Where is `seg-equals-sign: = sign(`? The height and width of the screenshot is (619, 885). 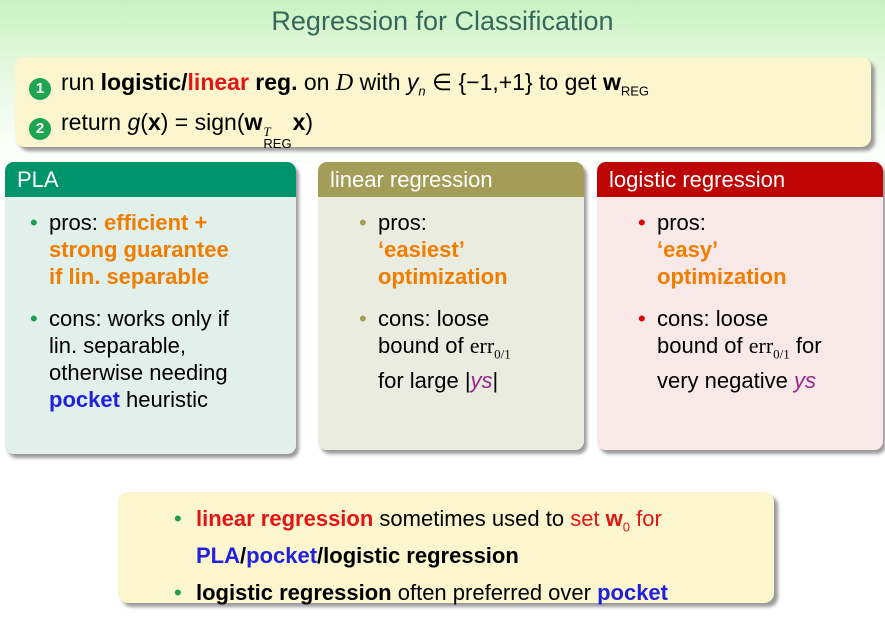
seg-equals-sign: = sign( is located at coordinates (206, 122).